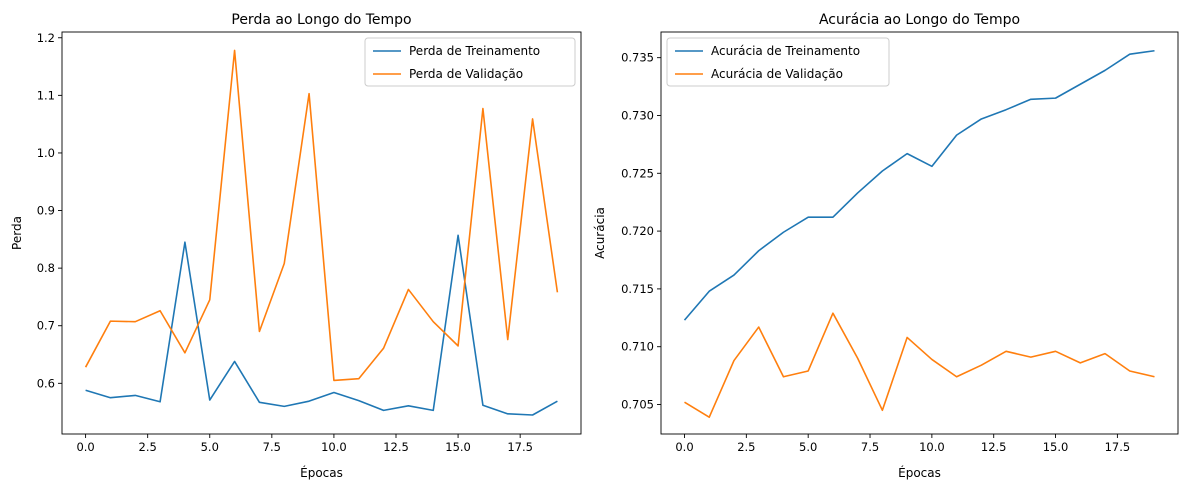 The image size is (1189, 490). What do you see at coordinates (46, 326) in the screenshot?
I see `y-tick-label: 0.7` at bounding box center [46, 326].